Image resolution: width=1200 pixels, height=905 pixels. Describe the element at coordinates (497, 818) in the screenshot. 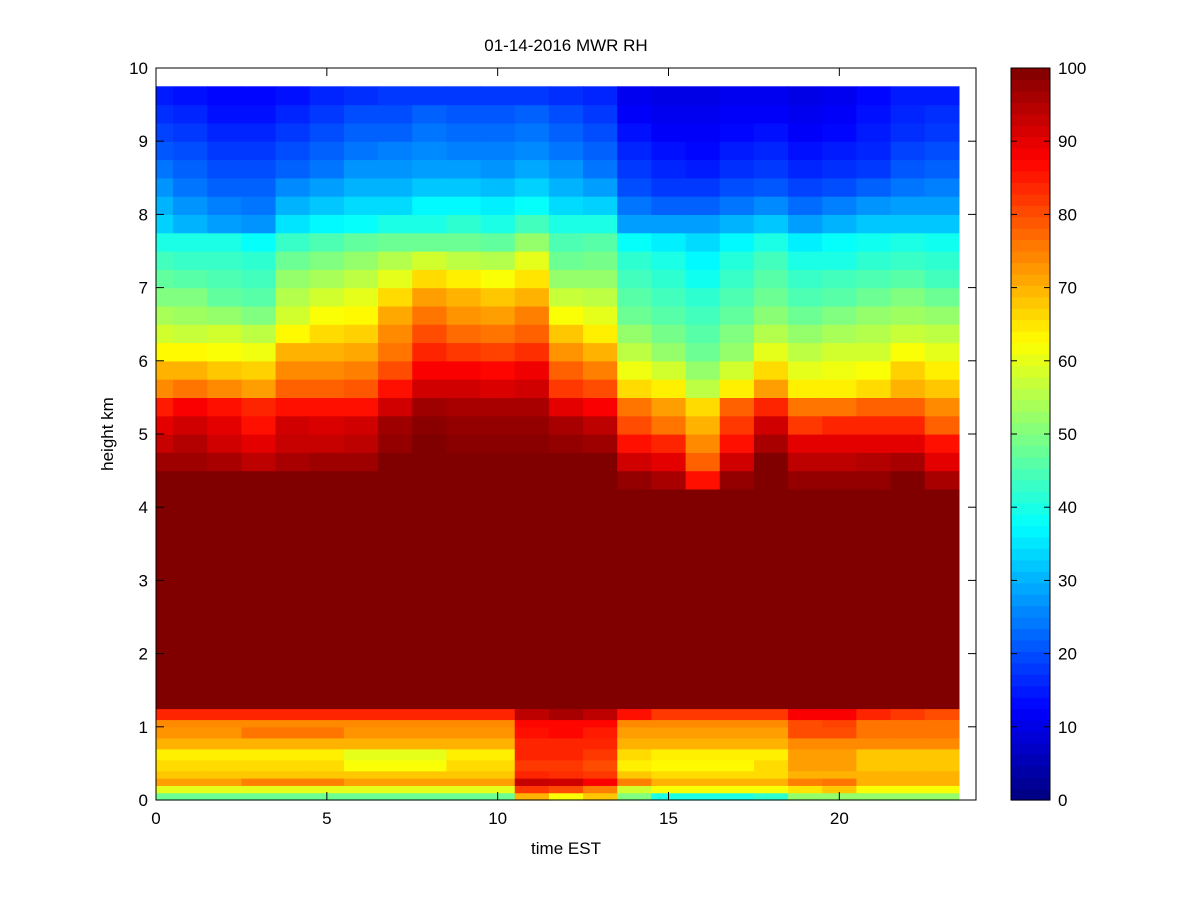

I see `x-tick-label: 10` at that location.